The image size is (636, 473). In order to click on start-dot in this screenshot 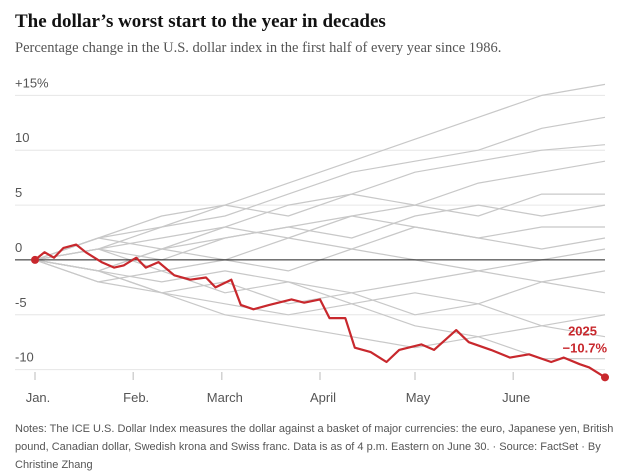, I will do `click(35, 259)`.